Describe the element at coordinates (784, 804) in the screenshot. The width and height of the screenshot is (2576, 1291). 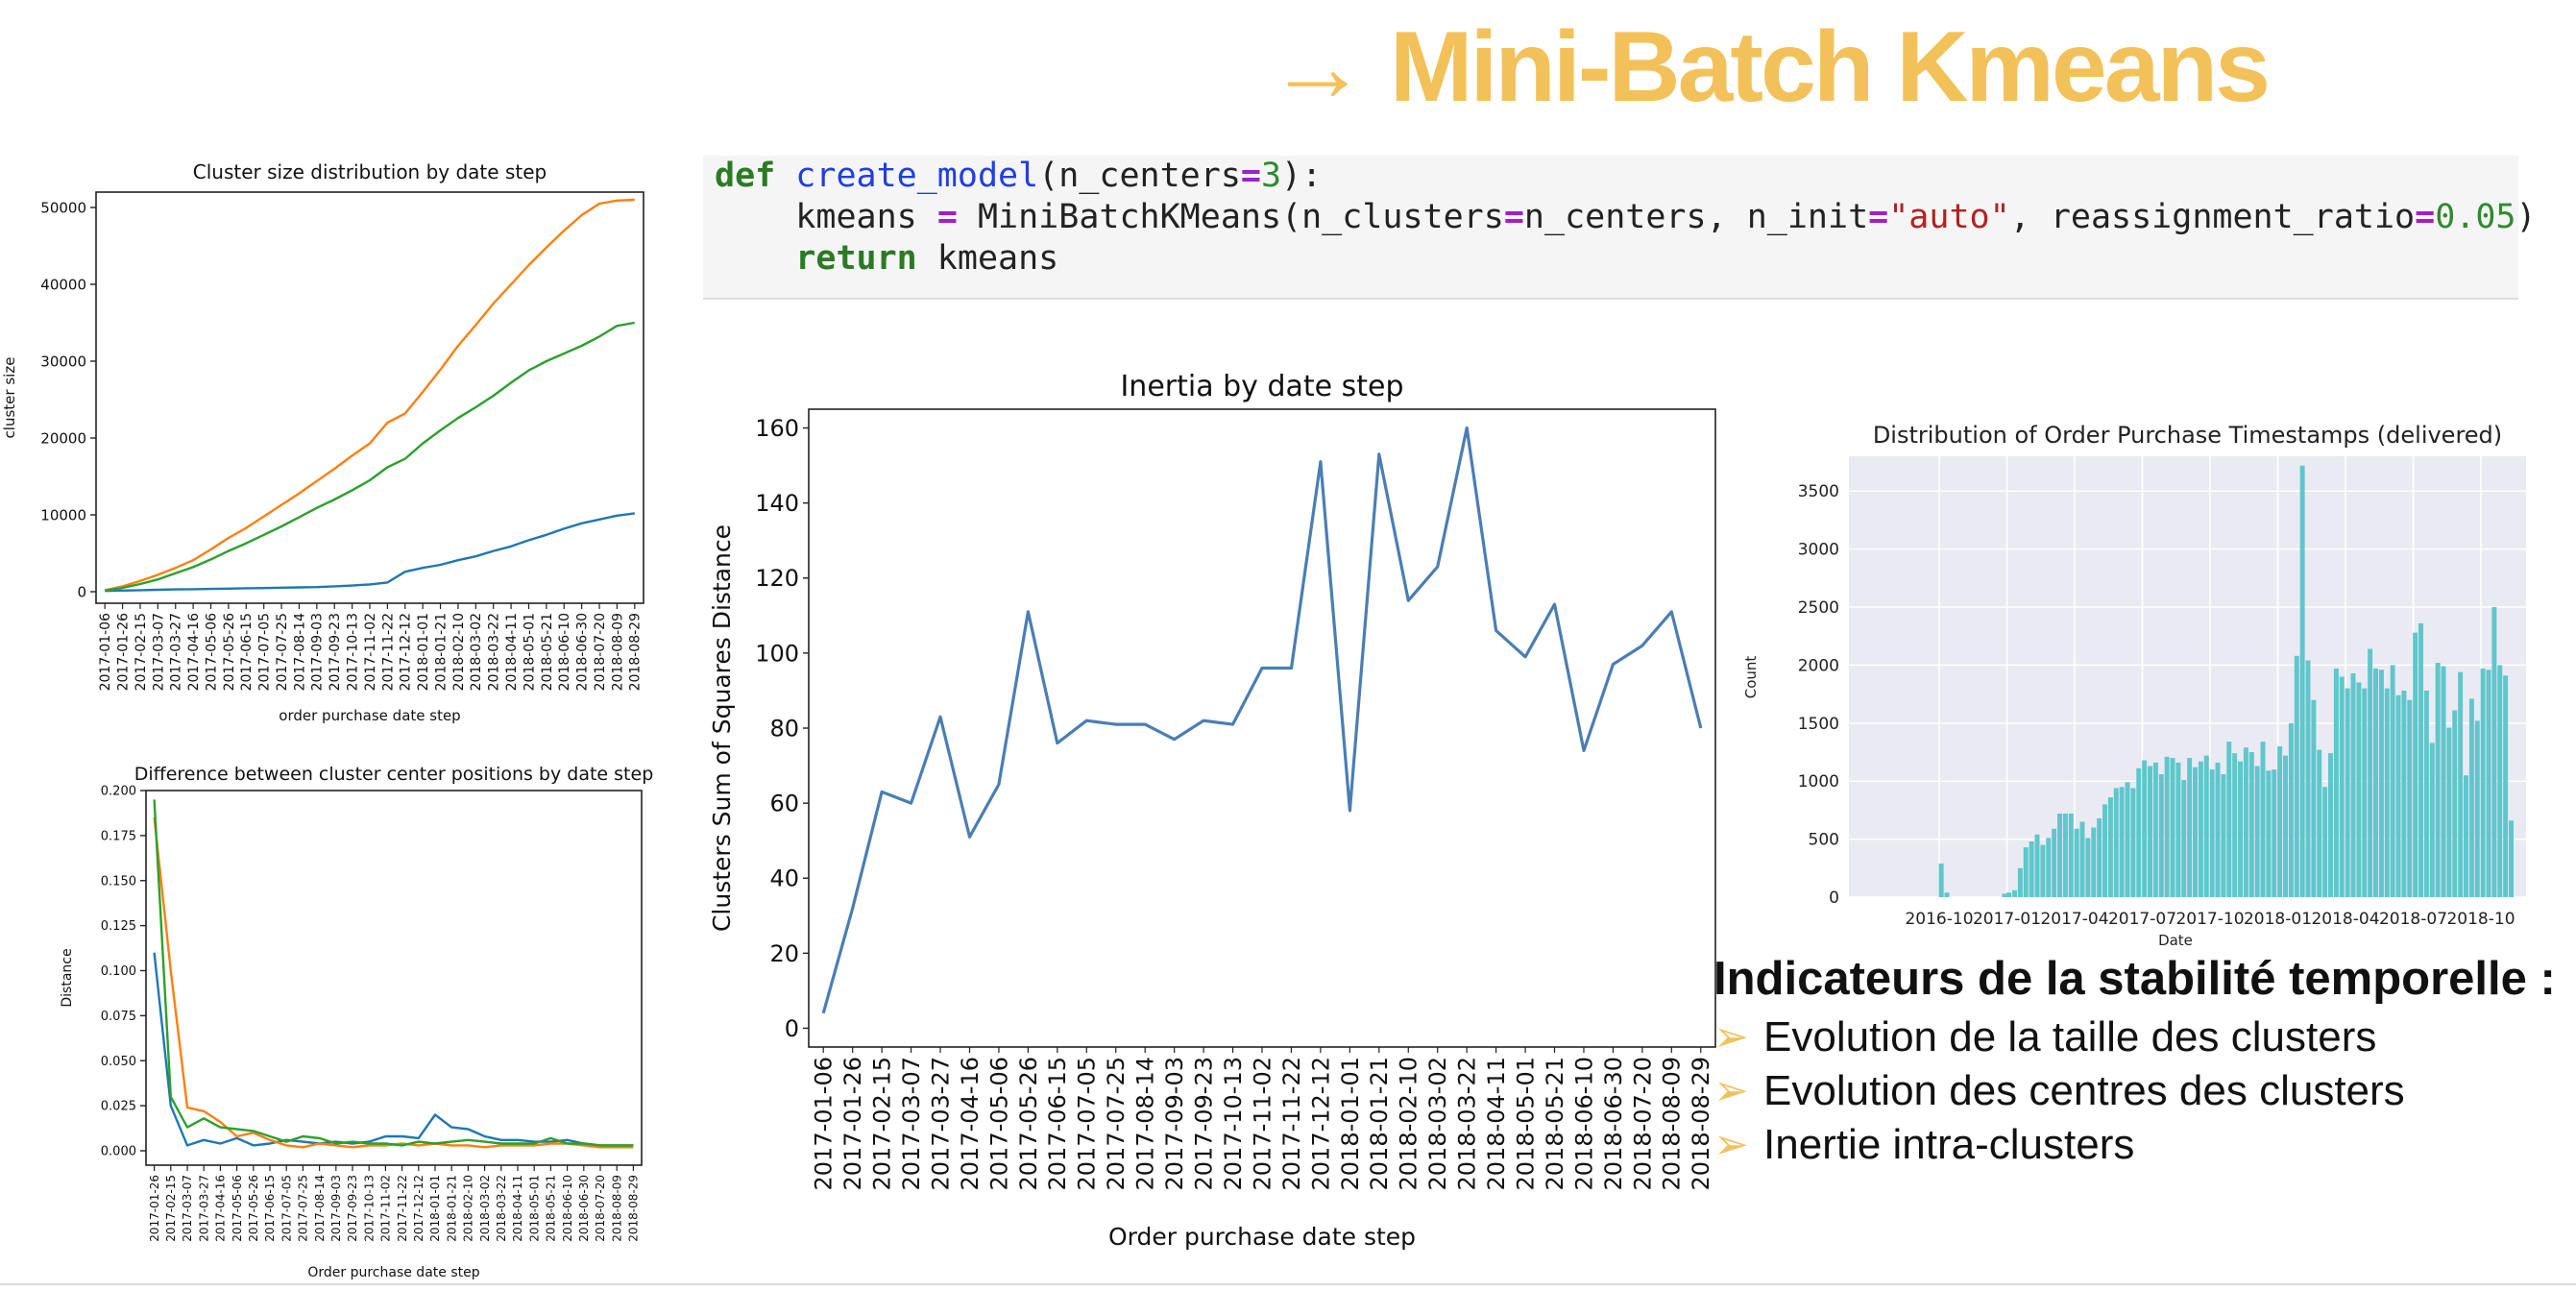
I see `y-tick-label: 60` at that location.